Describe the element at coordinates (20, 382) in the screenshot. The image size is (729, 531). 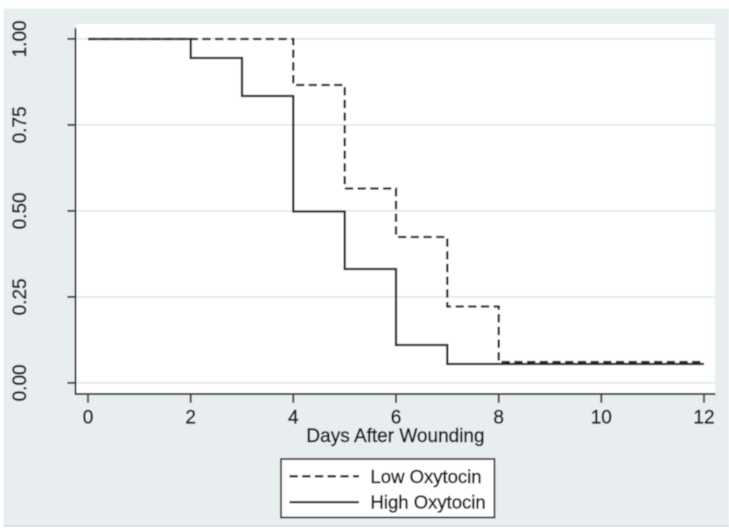
I see `svg-text: 0.00` at that location.